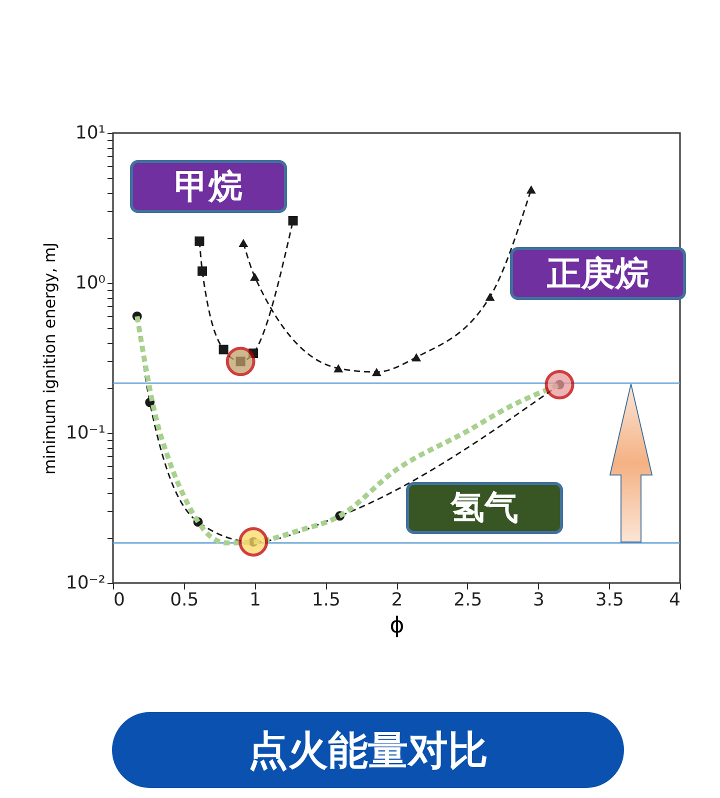 Image resolution: width=720 pixels, height=798 pixels. What do you see at coordinates (86, 433) in the screenshot?
I see `y-tick-label: 10⁻¹` at bounding box center [86, 433].